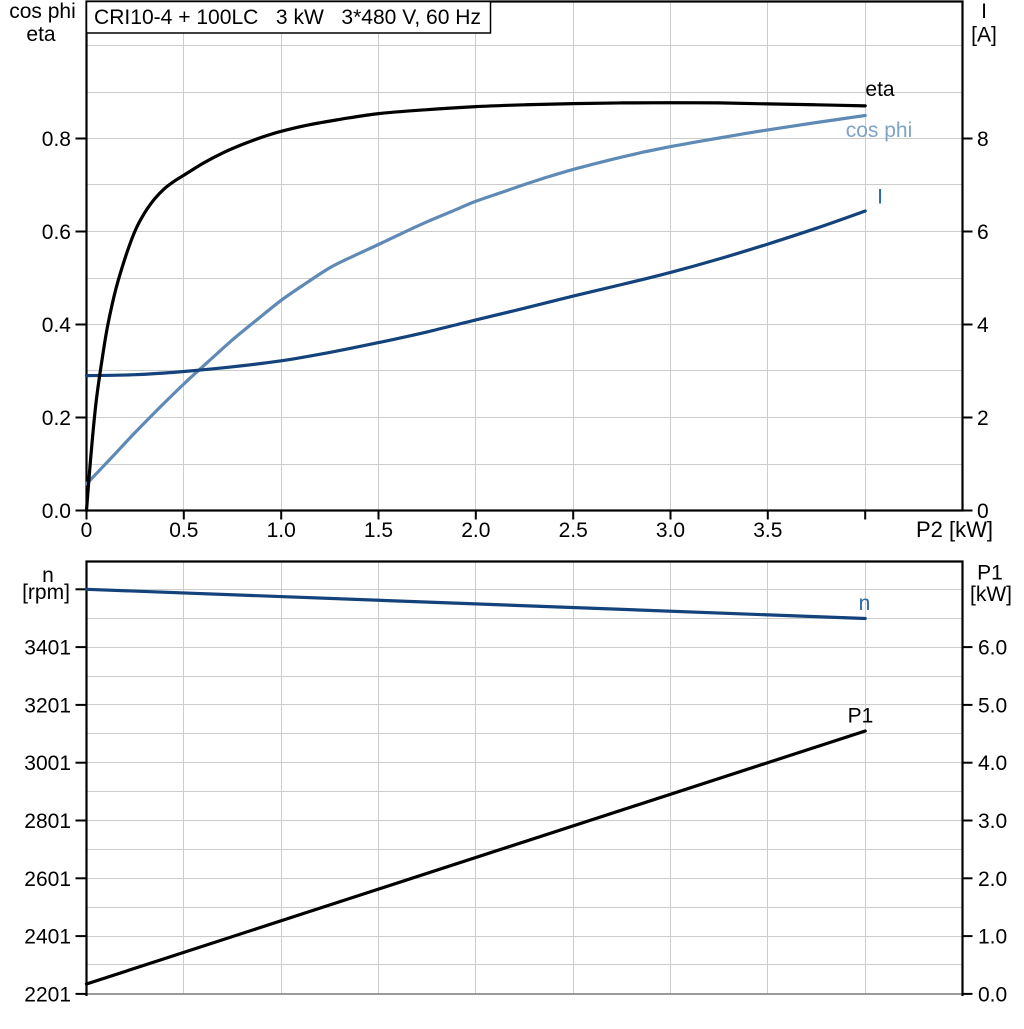 Image resolution: width=1024 pixels, height=1029 pixels. I want to click on svg-text: 2201, so click(47, 994).